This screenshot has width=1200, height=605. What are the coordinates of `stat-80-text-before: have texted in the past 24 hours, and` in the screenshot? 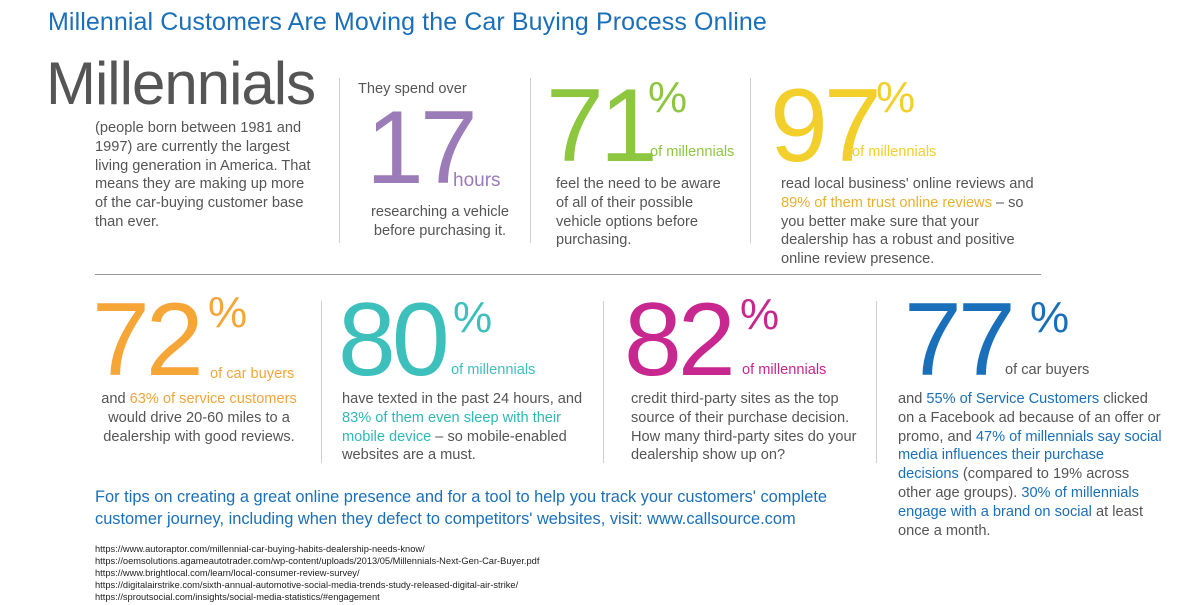 It's located at (462, 399).